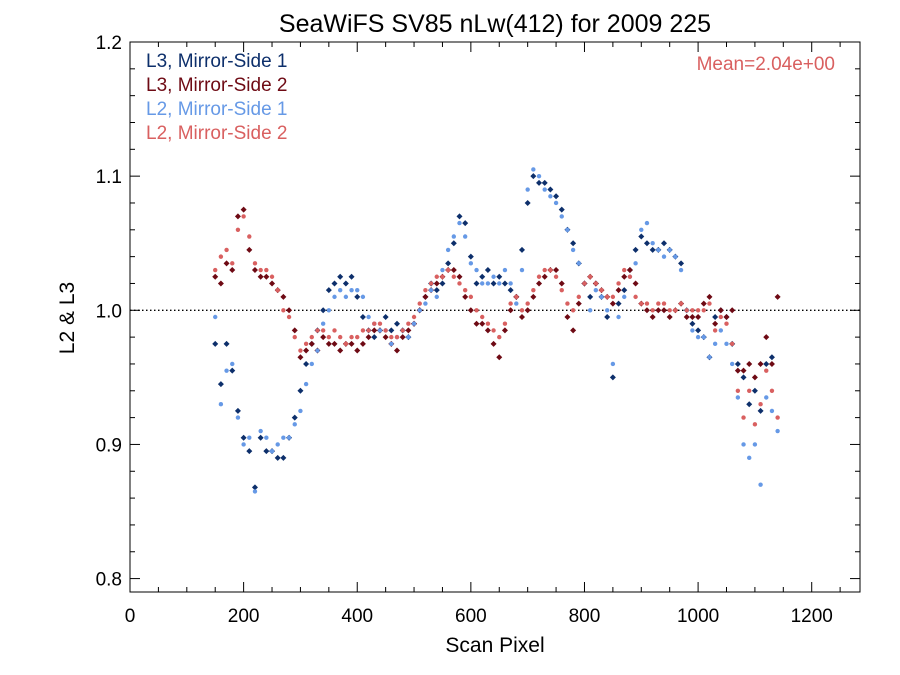  Describe the element at coordinates (494, 645) in the screenshot. I see `x-axis-label: Scan Pixel` at that location.